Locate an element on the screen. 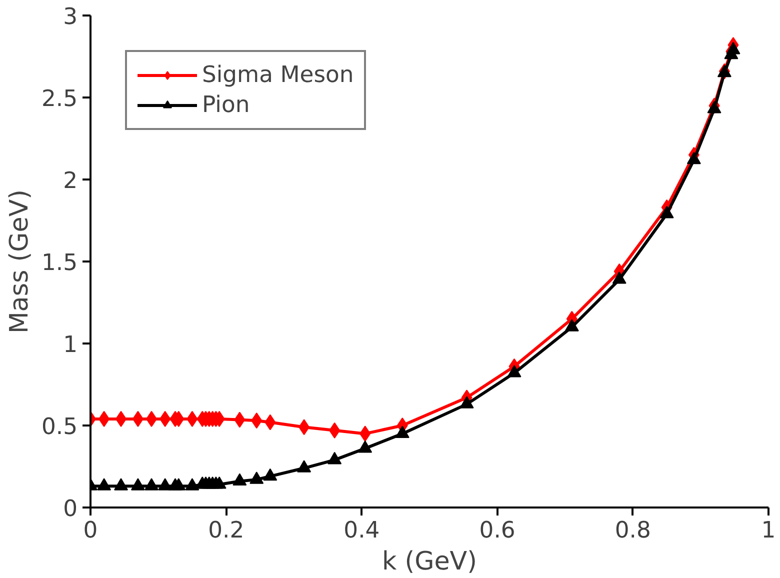  y-tick-label: 0 is located at coordinates (70, 509).